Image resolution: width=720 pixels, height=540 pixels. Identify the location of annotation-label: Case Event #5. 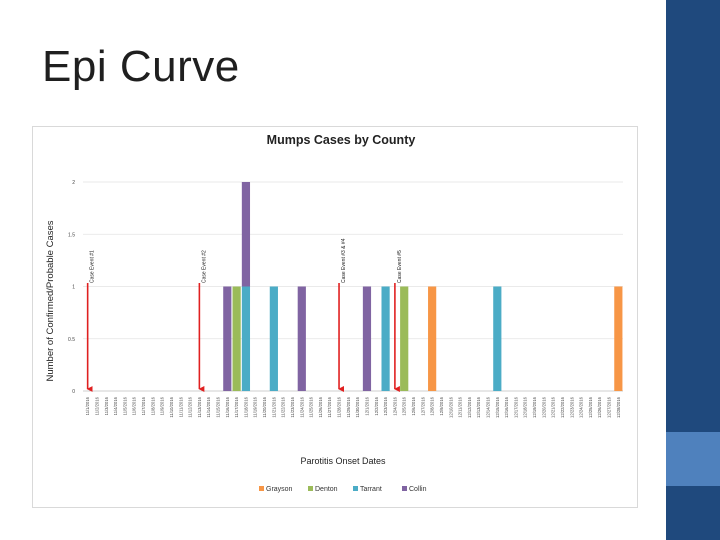
(400, 266).